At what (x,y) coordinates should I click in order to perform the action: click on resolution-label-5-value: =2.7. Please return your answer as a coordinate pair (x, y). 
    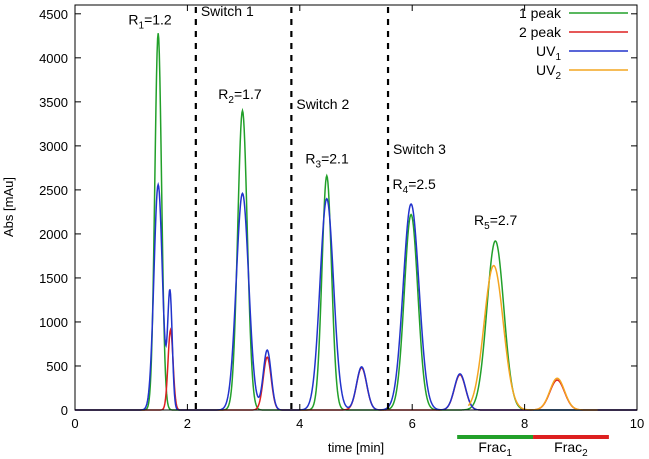
    Looking at the image, I should click on (504, 220).